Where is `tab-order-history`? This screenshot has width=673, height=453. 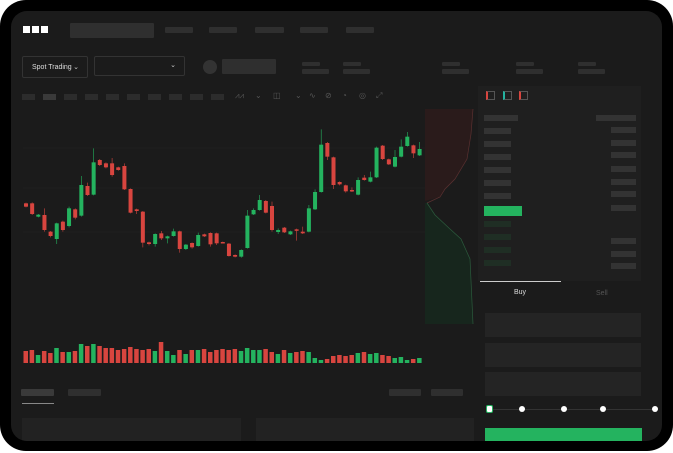 tab-order-history is located at coordinates (84, 392).